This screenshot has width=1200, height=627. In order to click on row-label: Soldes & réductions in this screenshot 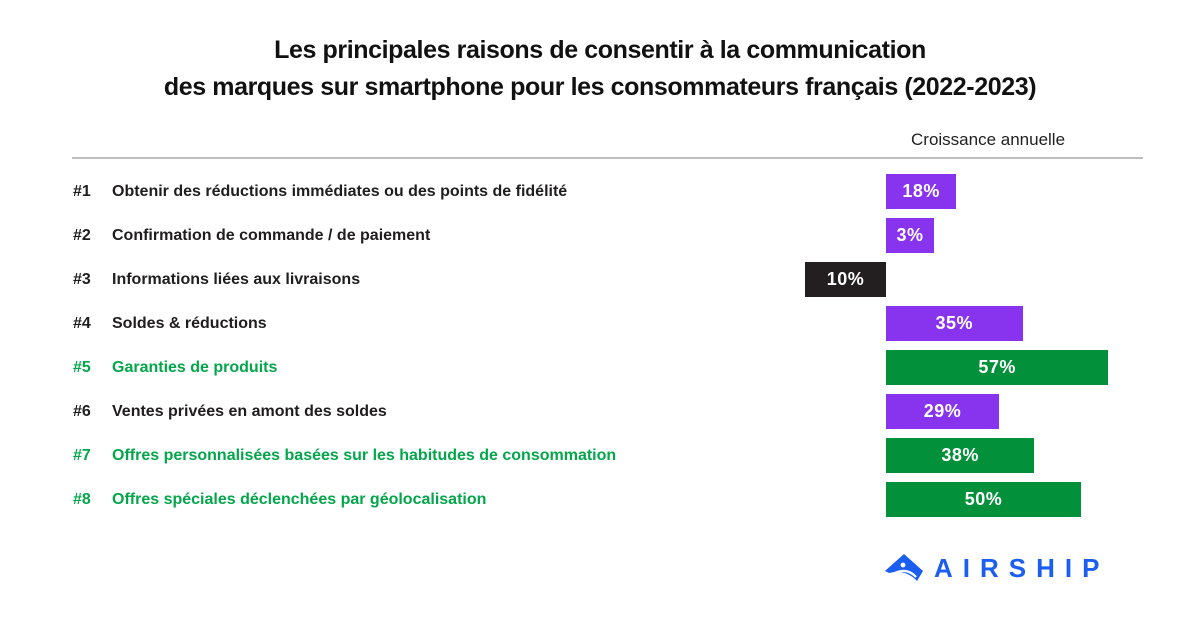, I will do `click(189, 323)`.